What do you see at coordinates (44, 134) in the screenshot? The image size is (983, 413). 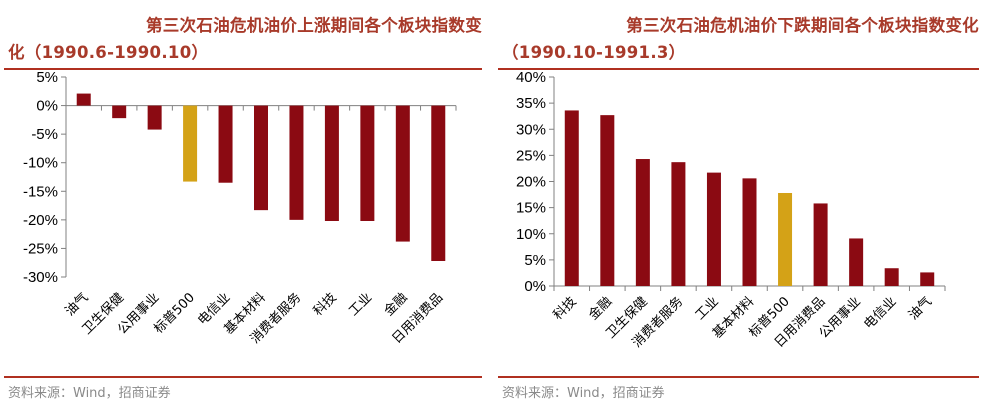 I see `y-tick-label: -5%` at bounding box center [44, 134].